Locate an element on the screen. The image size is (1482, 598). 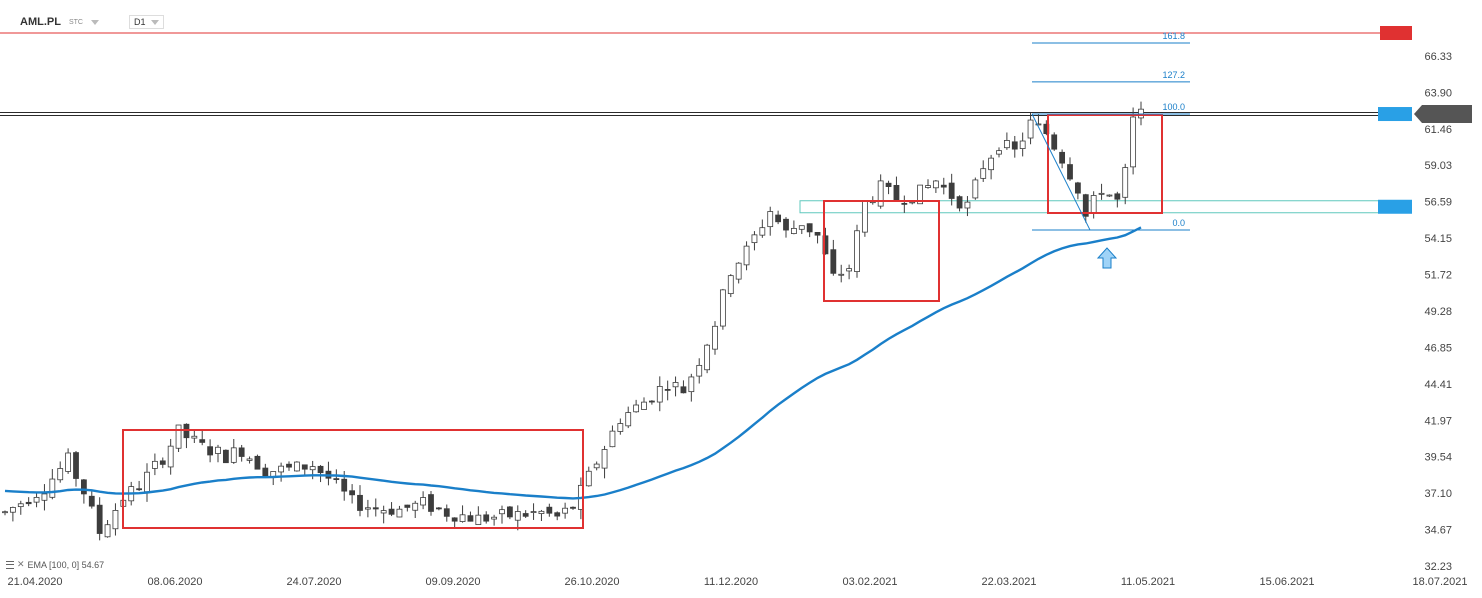
x-tick-label: 03.02.2021 is located at coordinates (869, 582).